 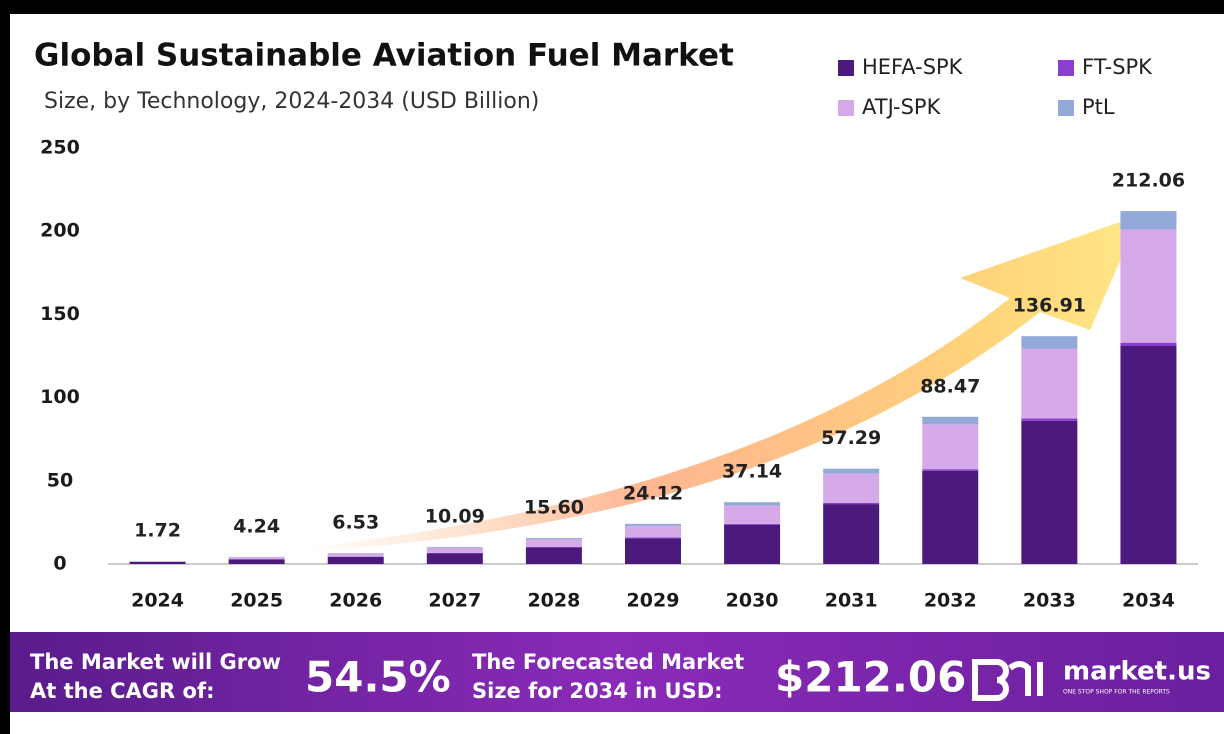 What do you see at coordinates (1117, 67) in the screenshot?
I see `legend-label: FT-SPK` at bounding box center [1117, 67].